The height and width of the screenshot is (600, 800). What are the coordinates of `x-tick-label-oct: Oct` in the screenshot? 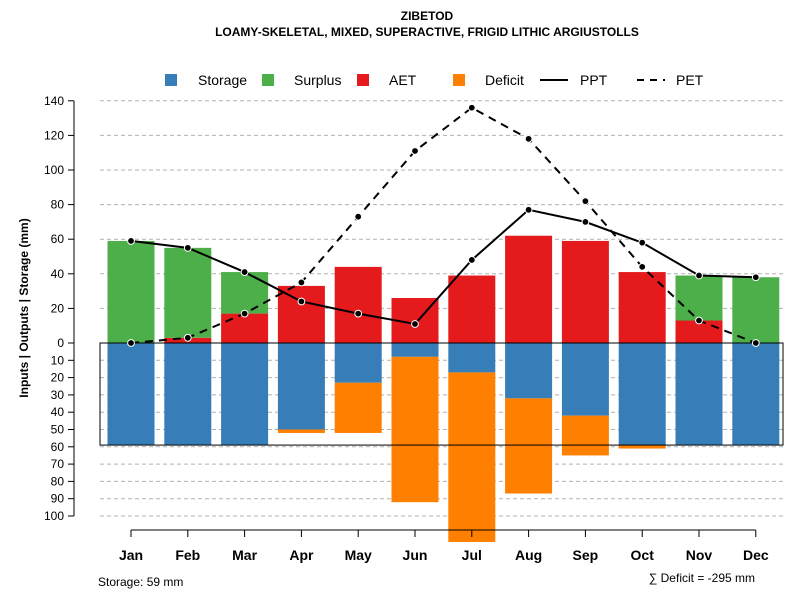 It's located at (643, 555).